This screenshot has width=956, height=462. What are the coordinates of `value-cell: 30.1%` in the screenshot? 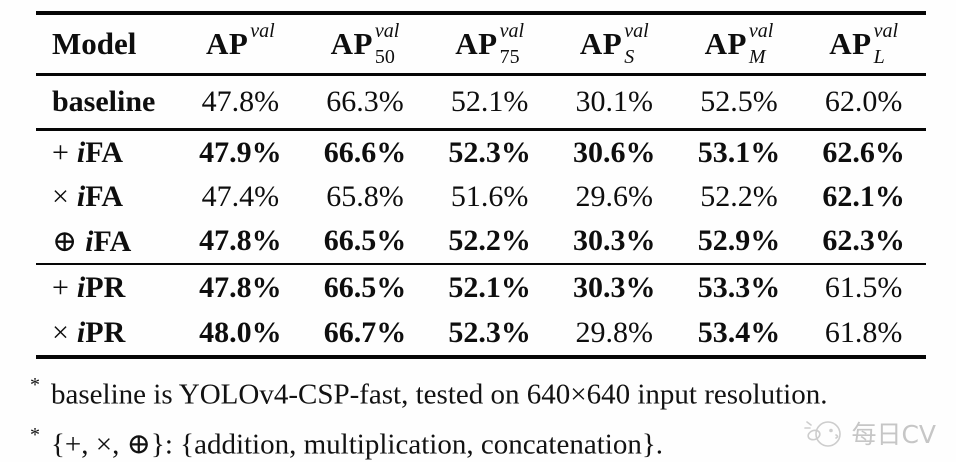 It's located at (614, 101).